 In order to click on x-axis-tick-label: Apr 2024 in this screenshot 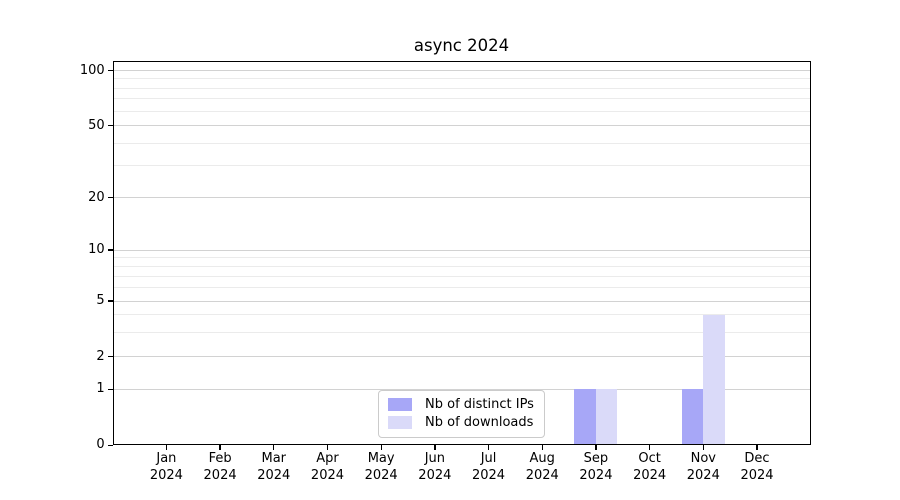, I will do `click(327, 467)`.